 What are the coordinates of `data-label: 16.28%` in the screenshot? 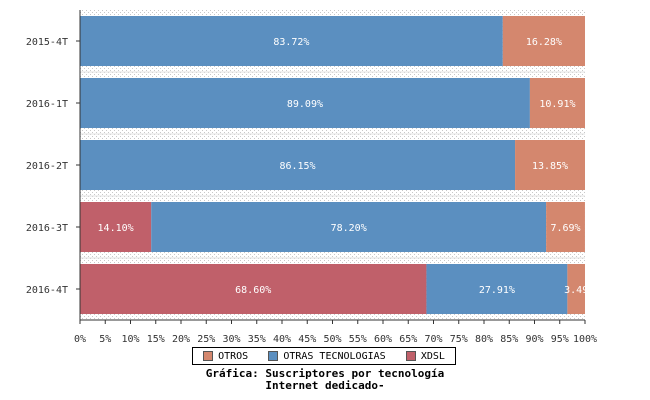 It's located at (544, 42).